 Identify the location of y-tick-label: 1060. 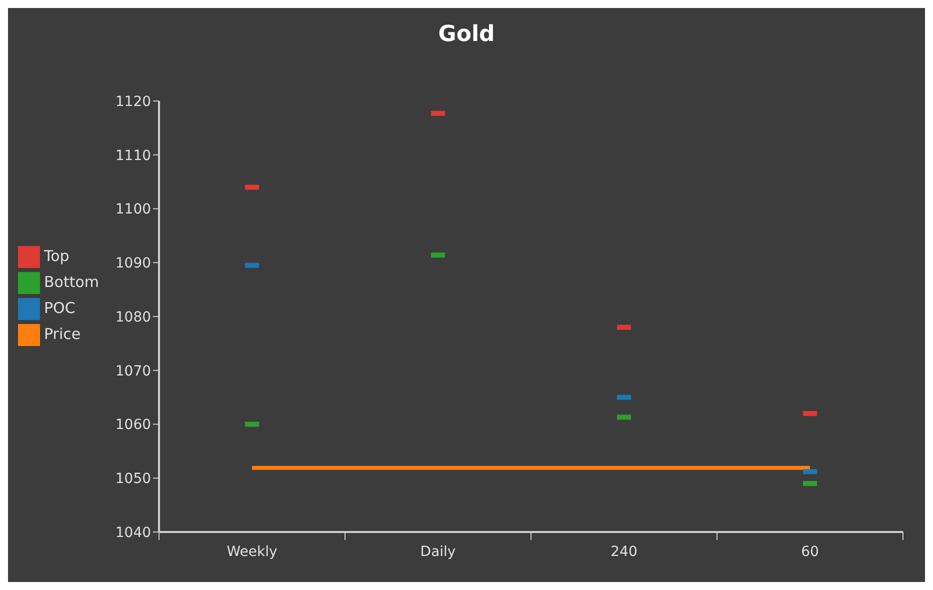
(133, 425).